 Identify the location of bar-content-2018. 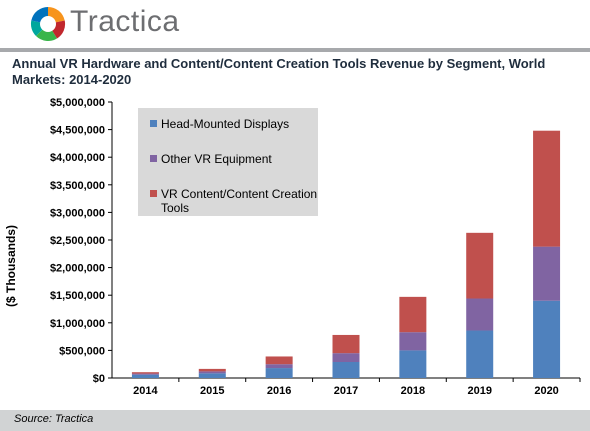
(413, 314).